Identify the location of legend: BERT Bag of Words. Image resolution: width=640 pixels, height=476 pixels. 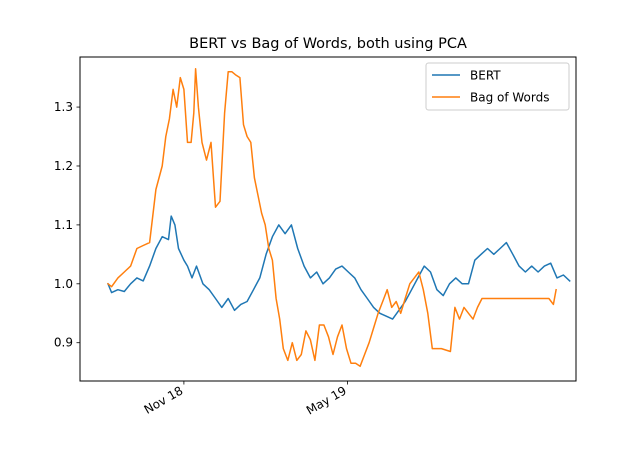
(497, 86).